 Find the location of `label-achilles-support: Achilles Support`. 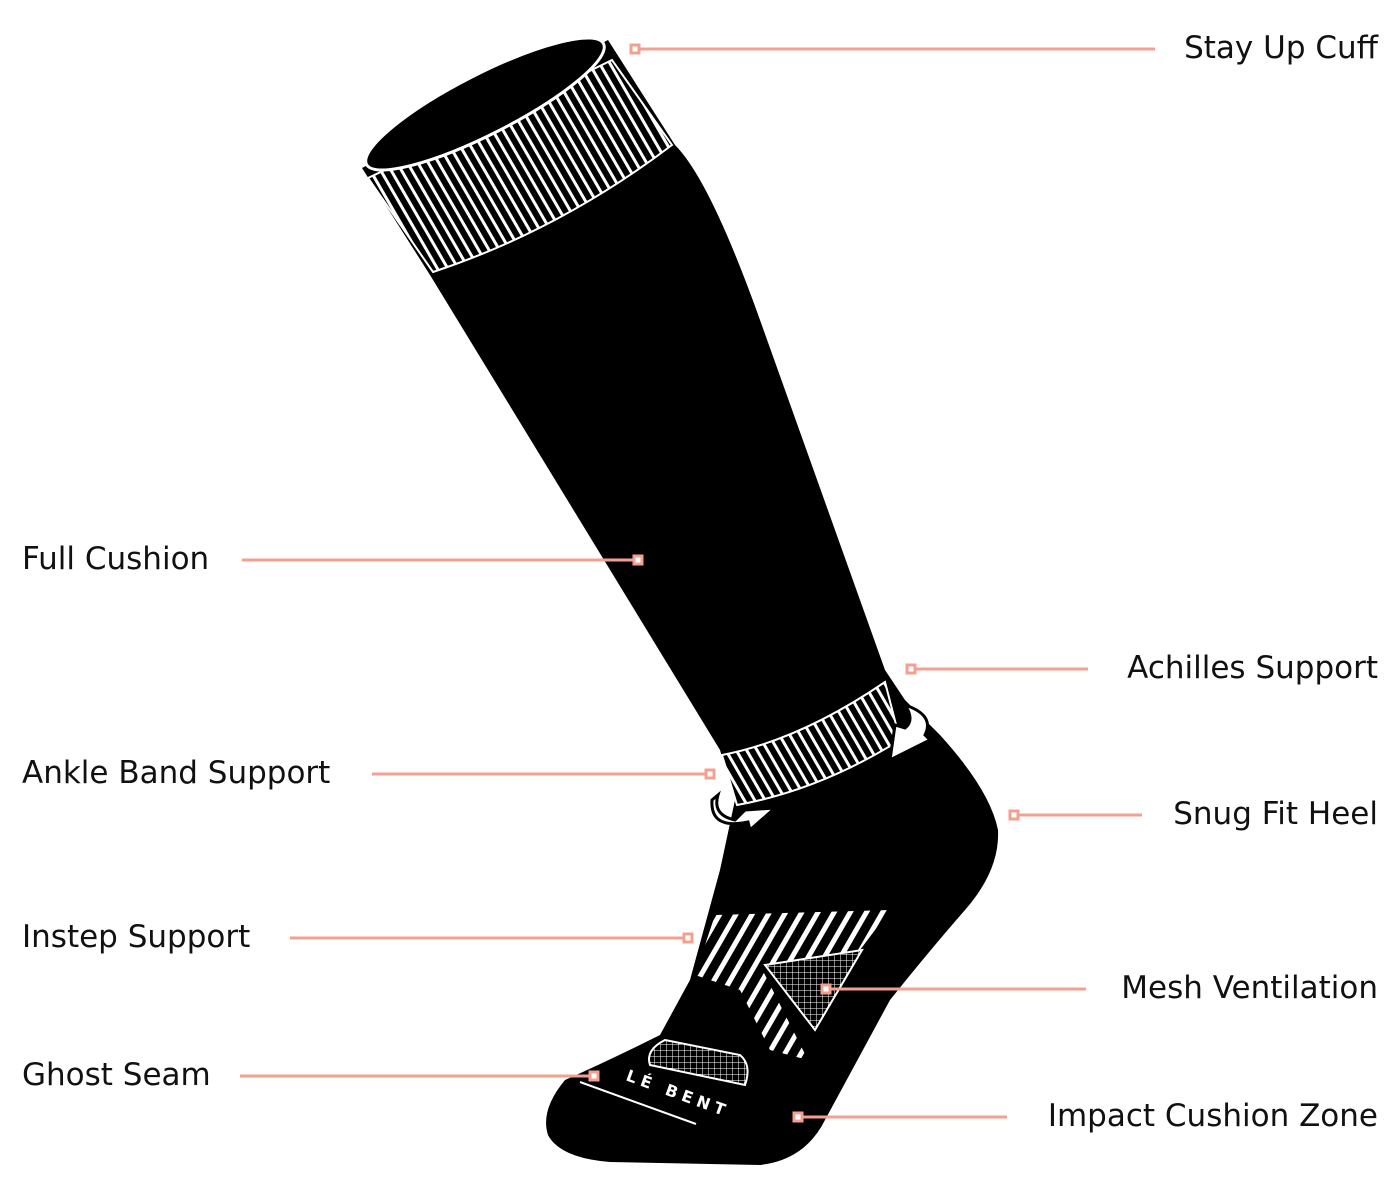

label-achilles-support: Achilles Support is located at coordinates (1252, 668).